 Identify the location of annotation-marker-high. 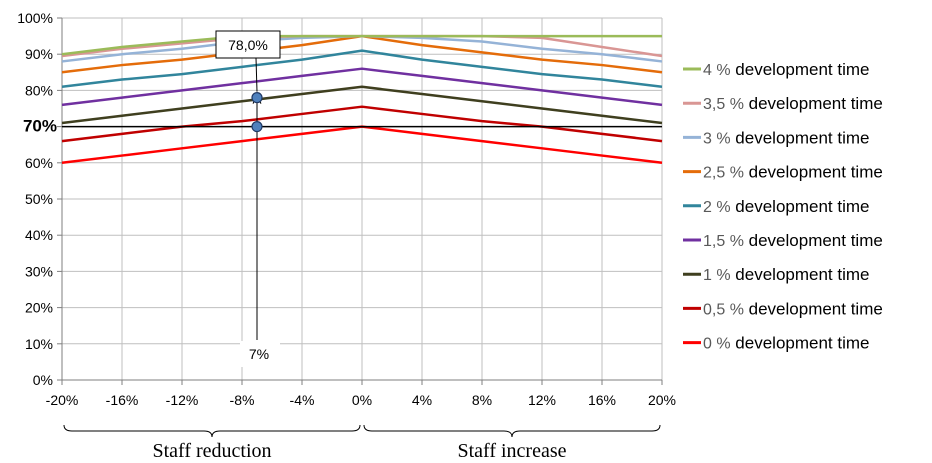
(257, 98).